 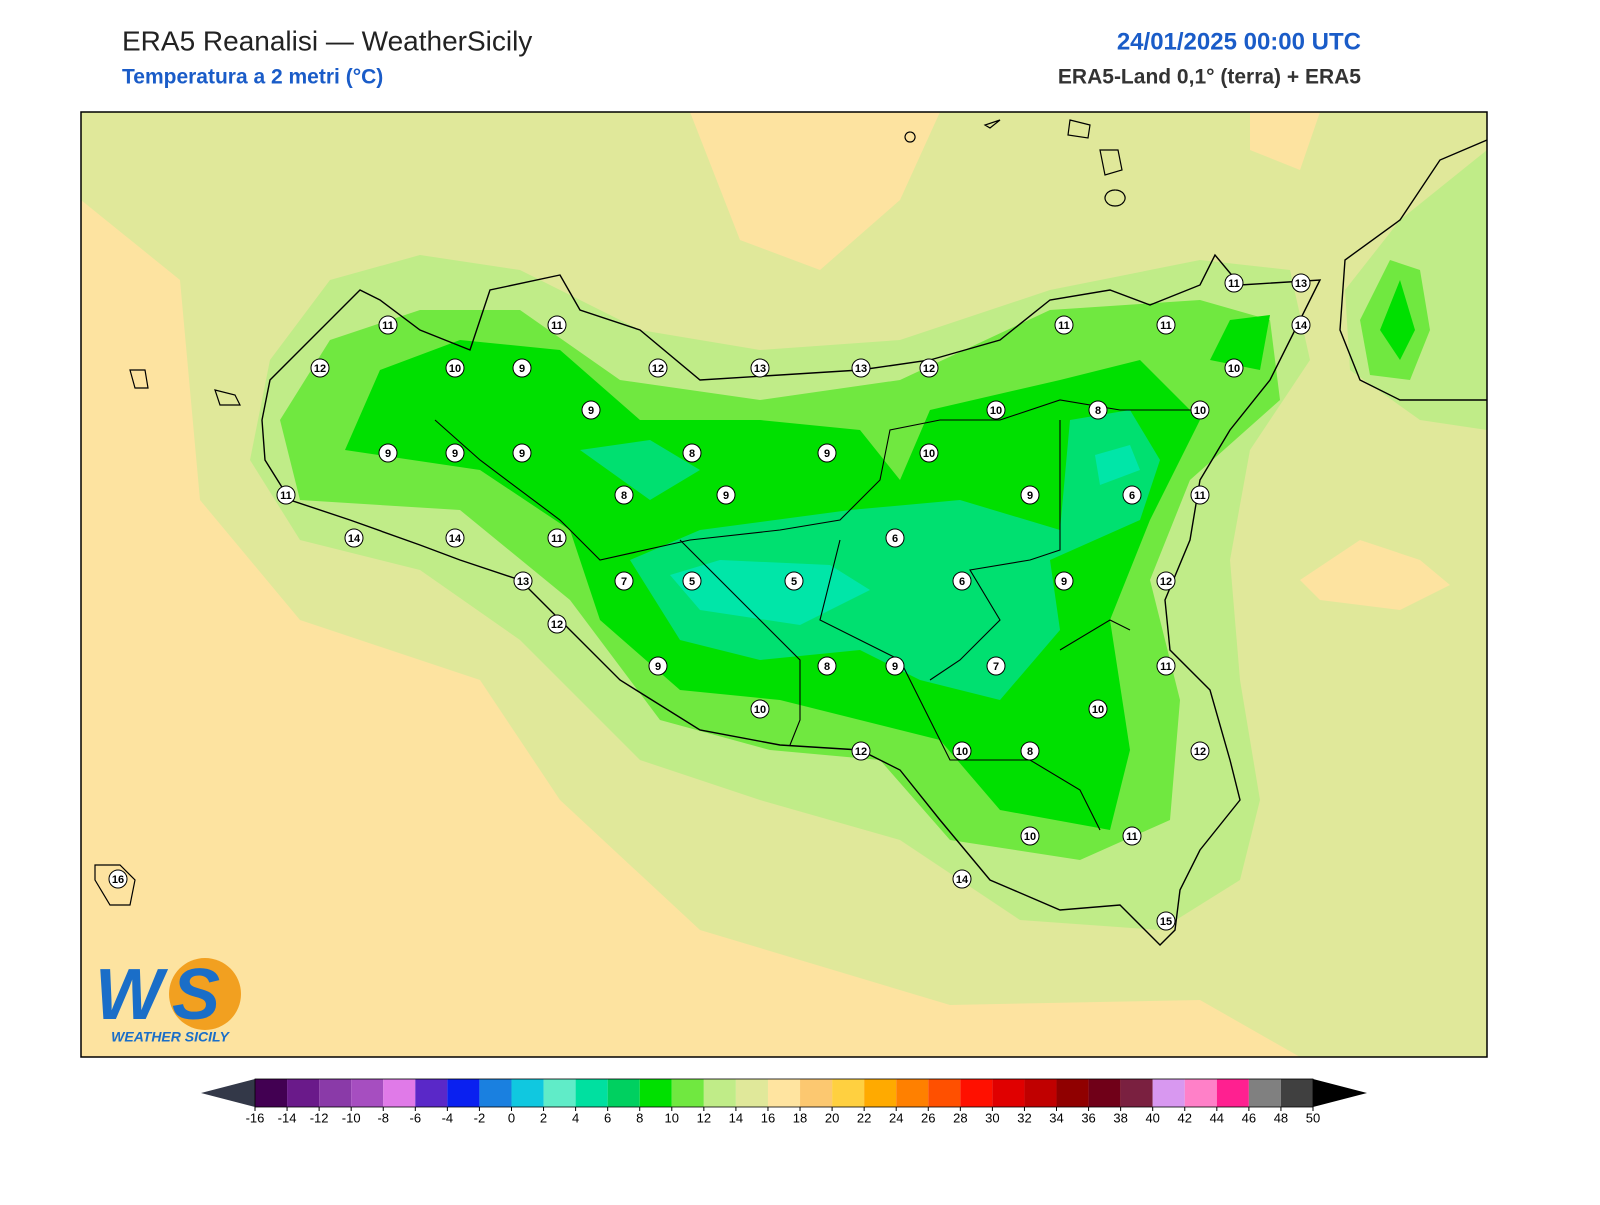 What do you see at coordinates (639, 1117) in the screenshot?
I see `colorbar-tick-label: 8` at bounding box center [639, 1117].